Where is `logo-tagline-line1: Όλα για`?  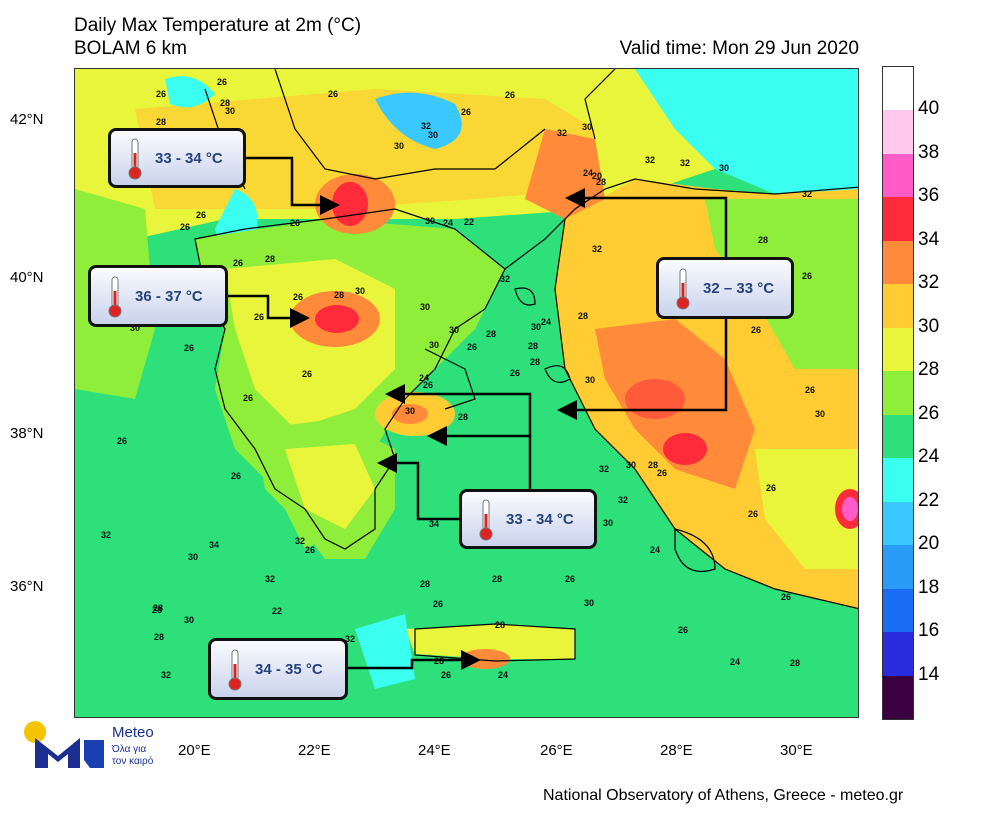 logo-tagline-line1: Όλα για is located at coordinates (129, 749).